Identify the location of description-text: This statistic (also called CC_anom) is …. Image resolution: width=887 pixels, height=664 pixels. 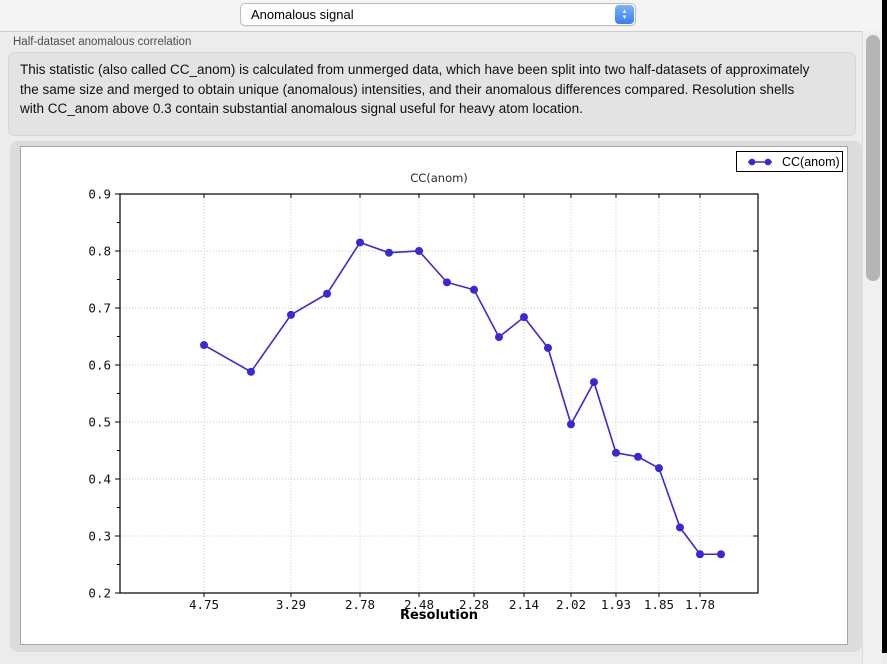
(415, 89).